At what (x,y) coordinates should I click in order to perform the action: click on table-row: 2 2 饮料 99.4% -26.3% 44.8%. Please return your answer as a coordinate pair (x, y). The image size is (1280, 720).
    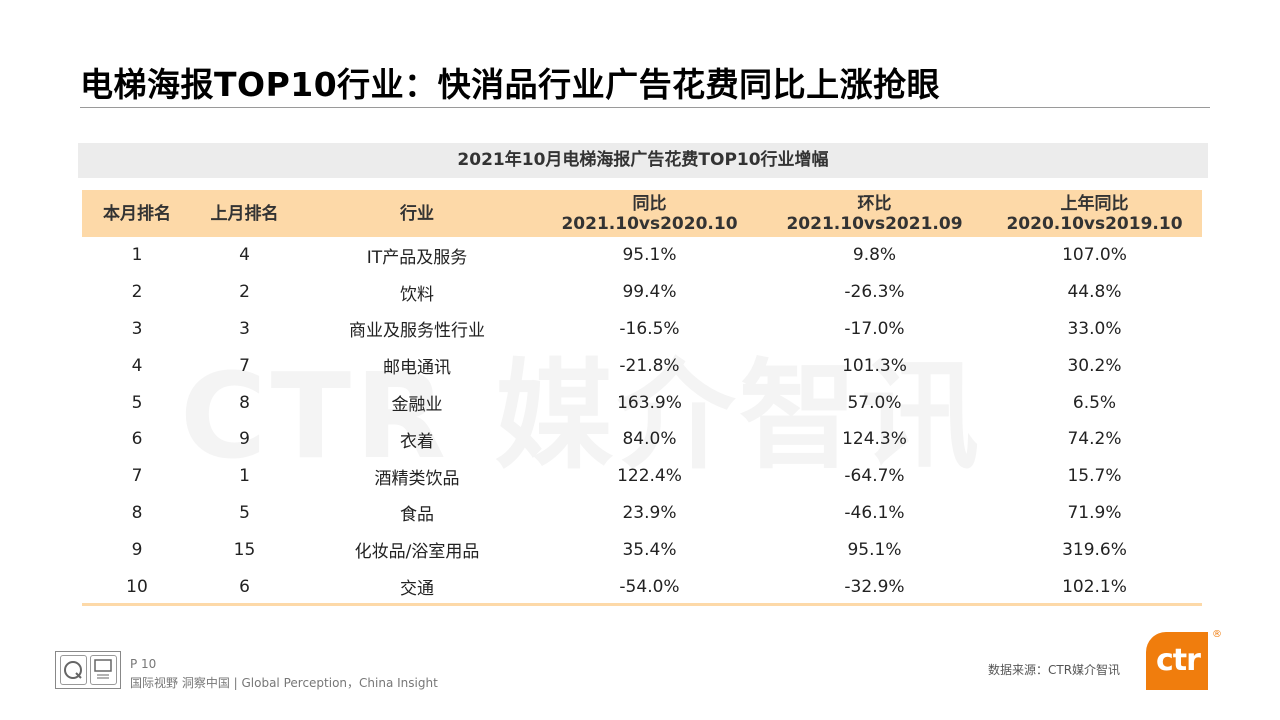
    Looking at the image, I should click on (642, 292).